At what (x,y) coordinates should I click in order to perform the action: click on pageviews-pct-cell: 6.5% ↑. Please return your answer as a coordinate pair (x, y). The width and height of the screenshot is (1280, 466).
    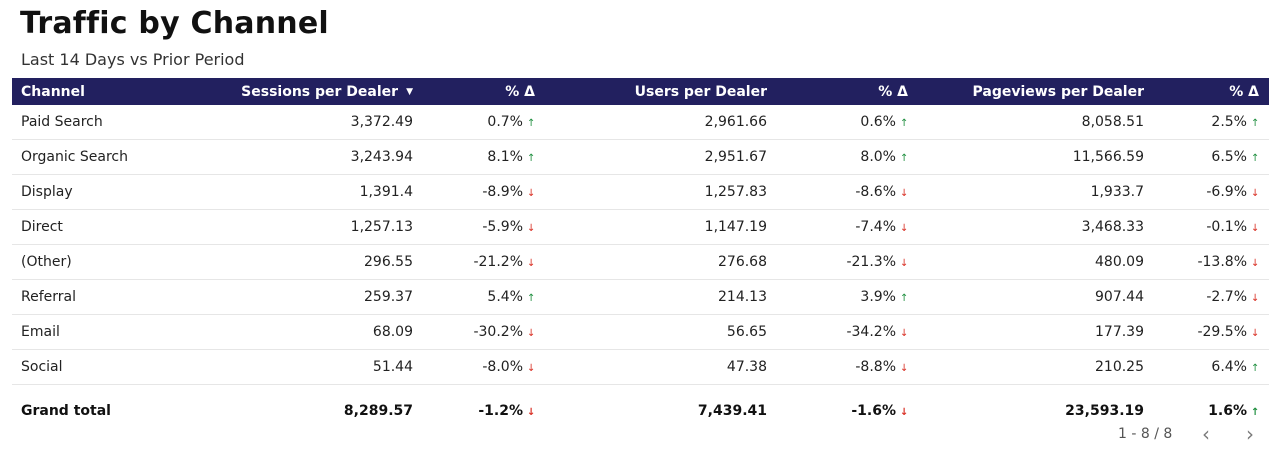
    Looking at the image, I should click on (1211, 157).